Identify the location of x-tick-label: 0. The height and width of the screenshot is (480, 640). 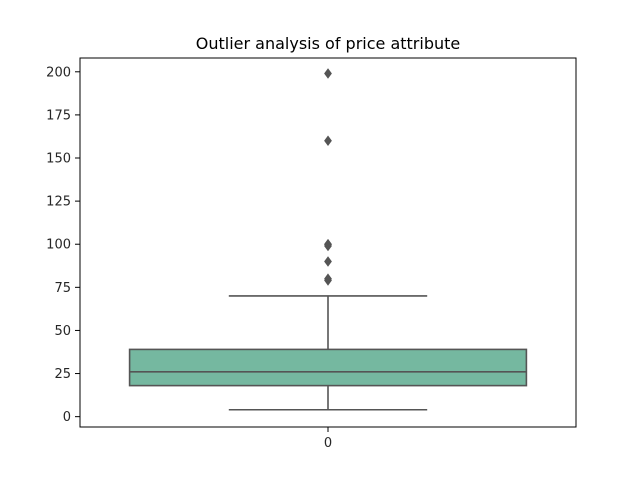
(328, 443).